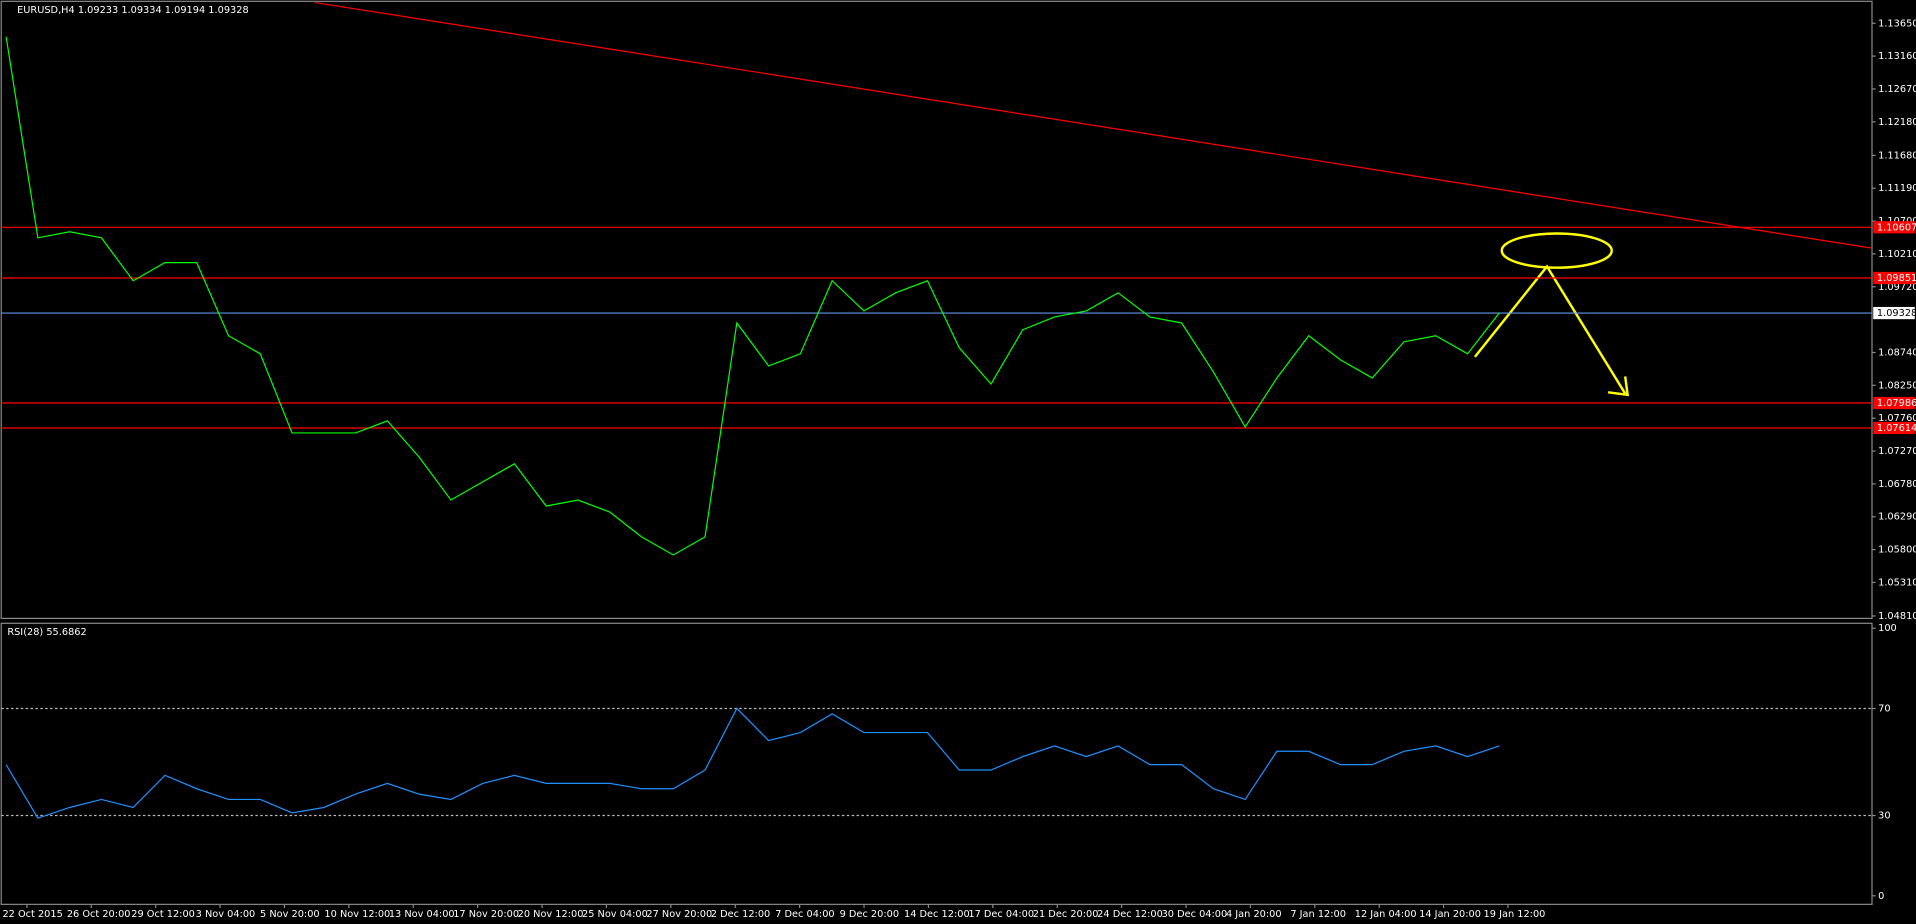 The width and height of the screenshot is (1916, 924). I want to click on level-label: 1.09851, so click(1896, 278).